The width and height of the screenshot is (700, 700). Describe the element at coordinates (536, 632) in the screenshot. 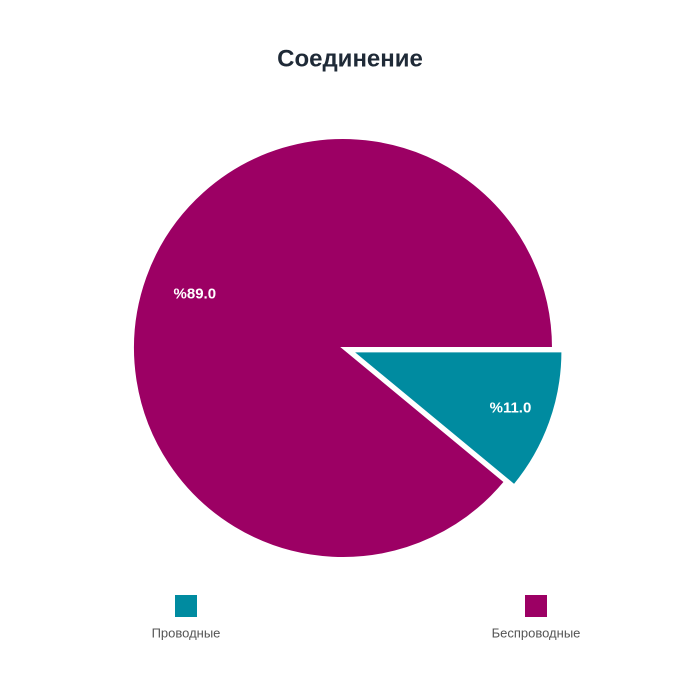

I see `legend-label: Беспроводные` at that location.